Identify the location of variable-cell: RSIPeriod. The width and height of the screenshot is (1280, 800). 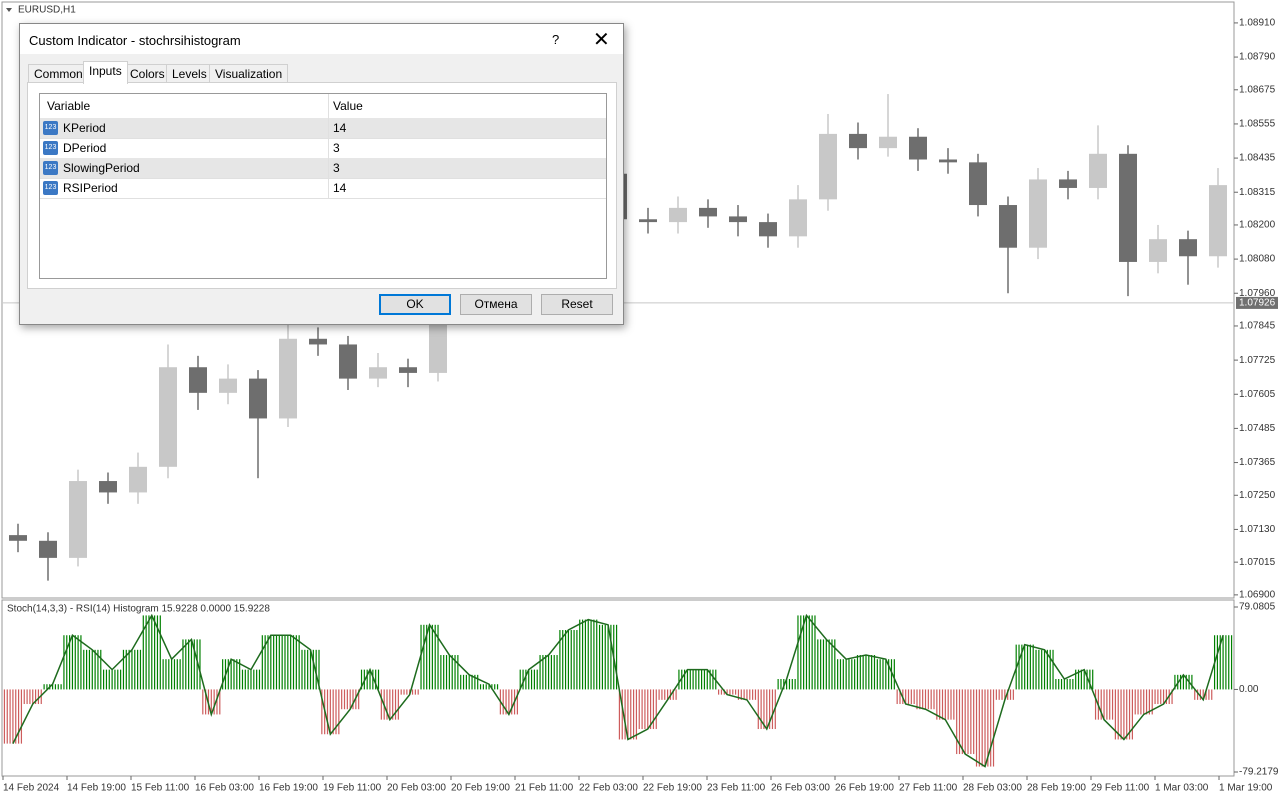
(90, 188).